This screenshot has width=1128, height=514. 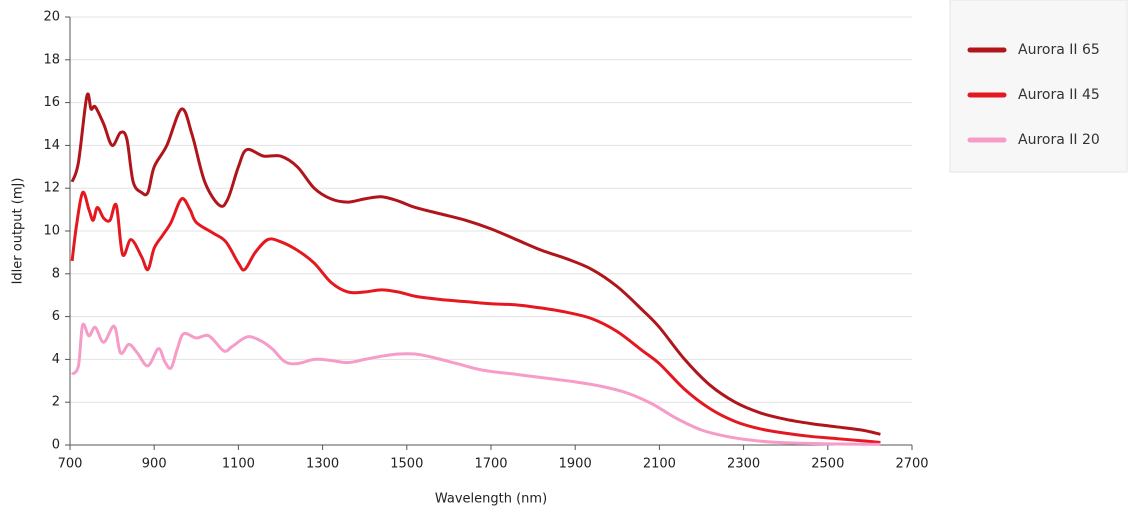 What do you see at coordinates (70, 464) in the screenshot?
I see `x-tick-label: 700` at bounding box center [70, 464].